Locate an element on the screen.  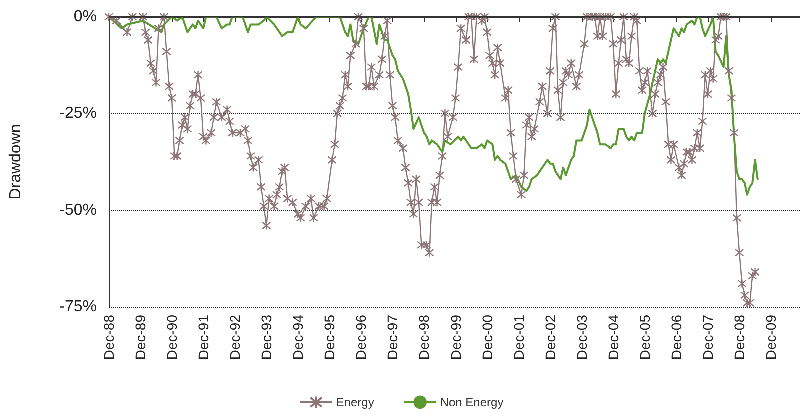
x-tick-label: Dec-02 is located at coordinates (550, 337).